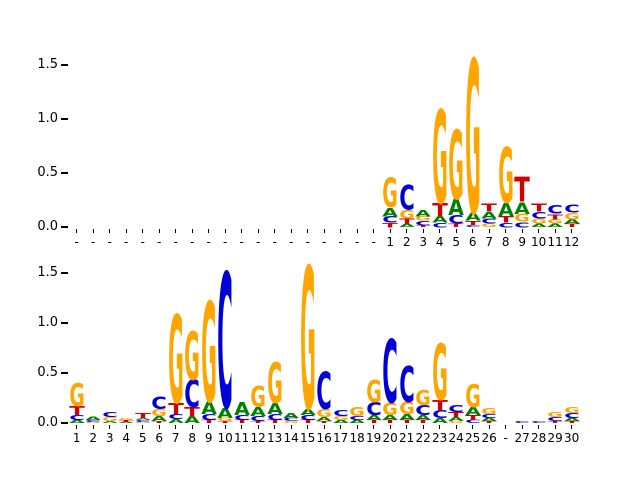 The height and width of the screenshot is (480, 640). I want to click on y-tick-label: 0.5, so click(47, 372).